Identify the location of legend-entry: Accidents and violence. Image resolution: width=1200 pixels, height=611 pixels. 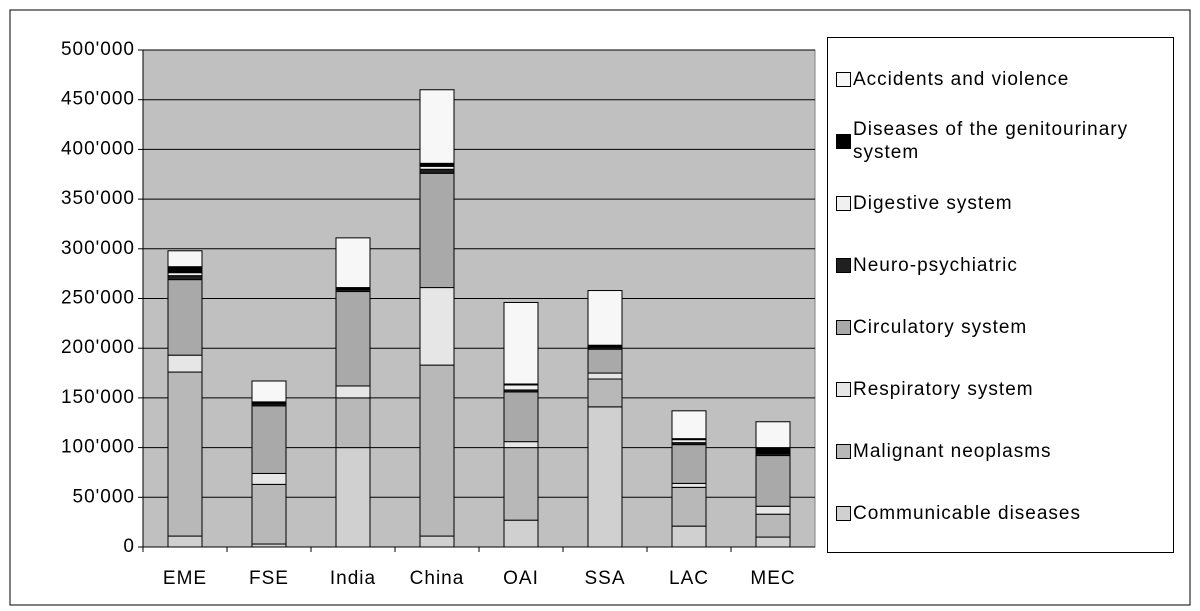
(1000, 79).